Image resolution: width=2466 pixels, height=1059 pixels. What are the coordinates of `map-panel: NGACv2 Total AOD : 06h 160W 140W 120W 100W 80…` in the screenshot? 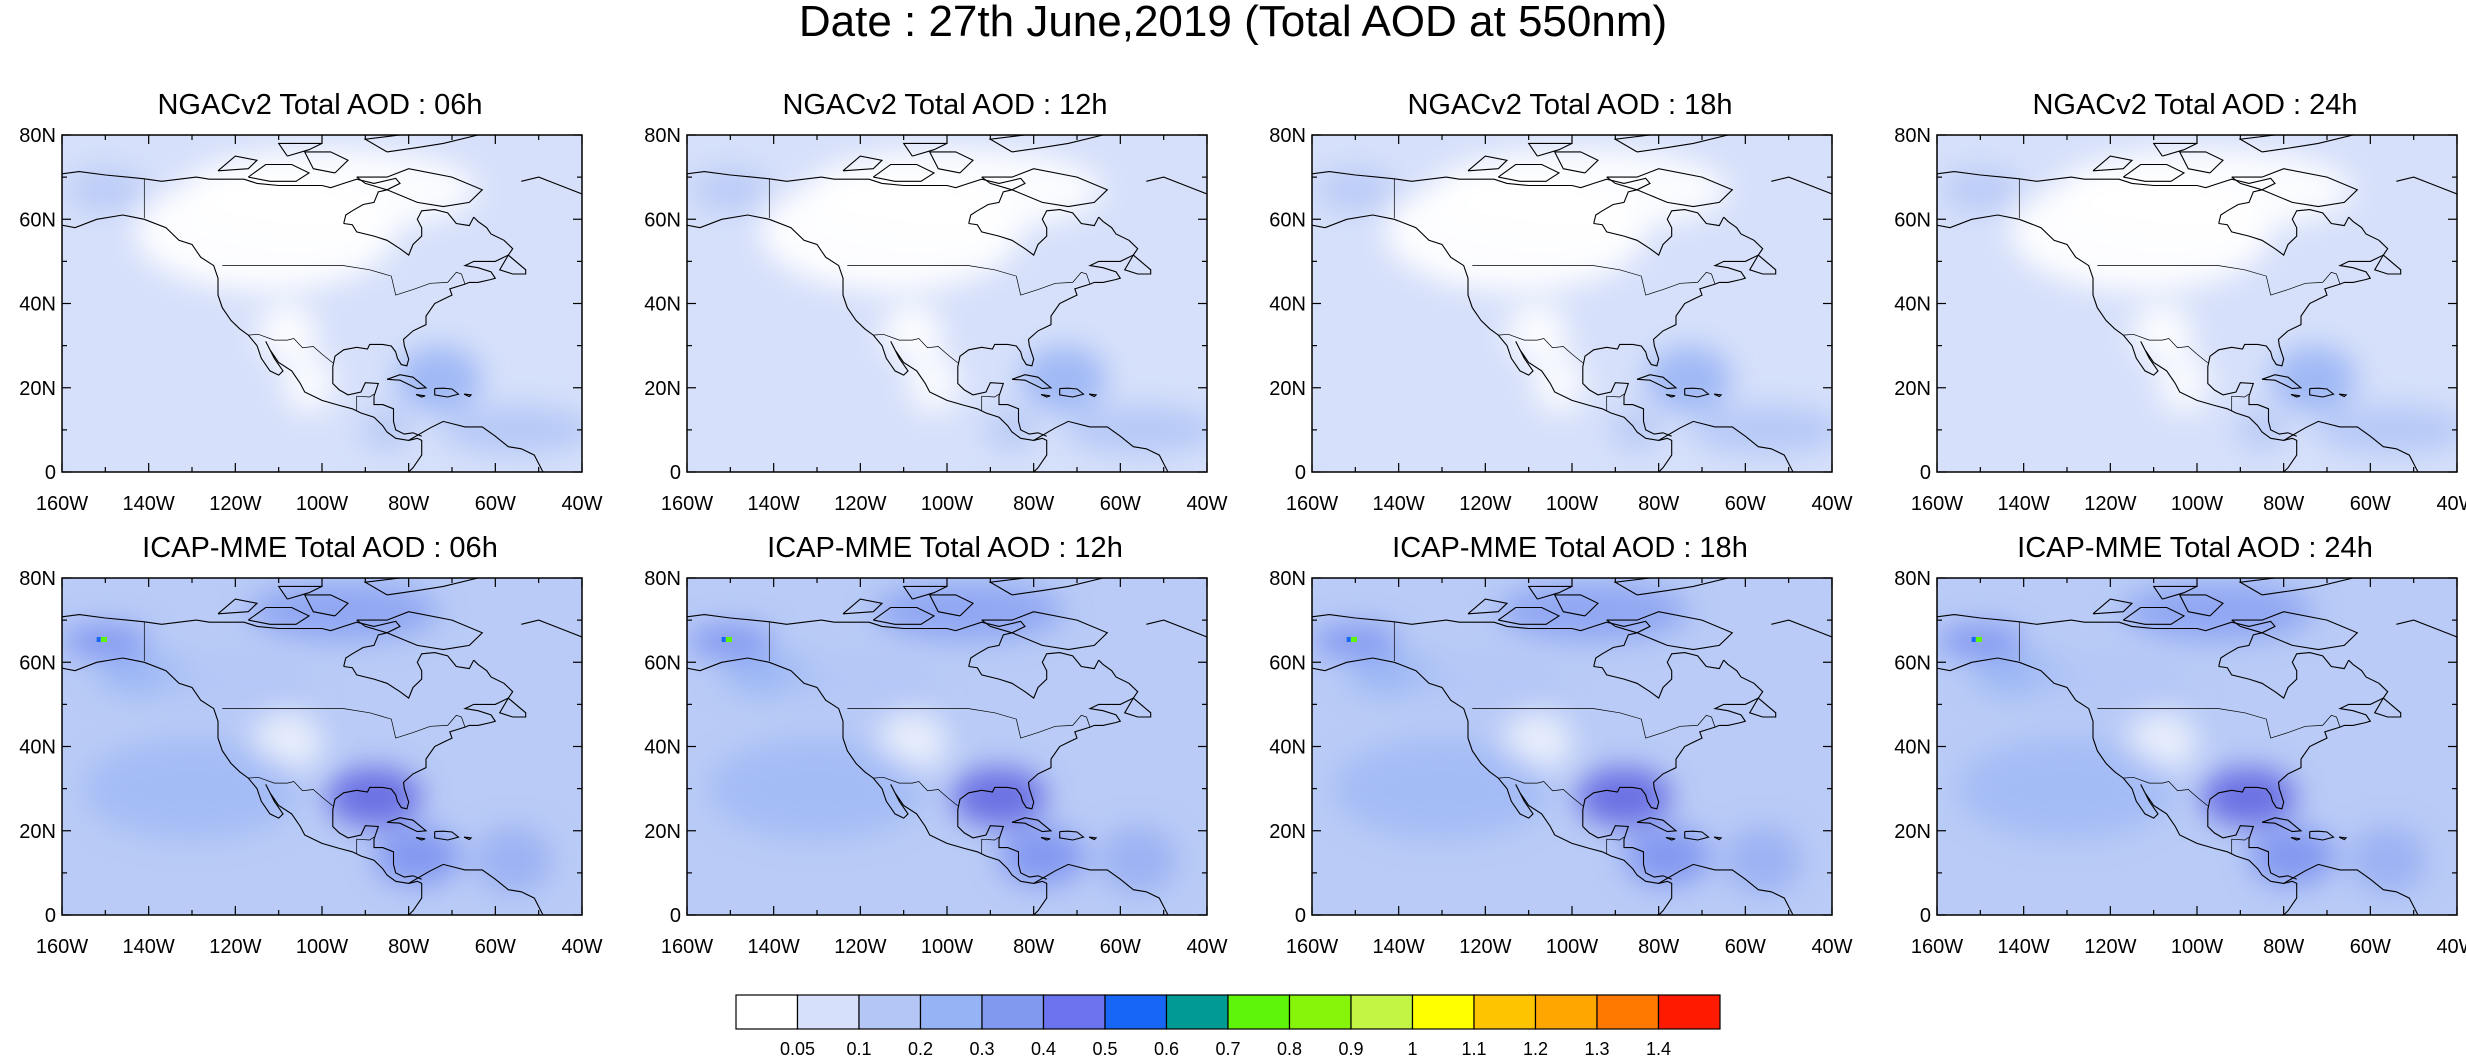 It's located at (310, 320).